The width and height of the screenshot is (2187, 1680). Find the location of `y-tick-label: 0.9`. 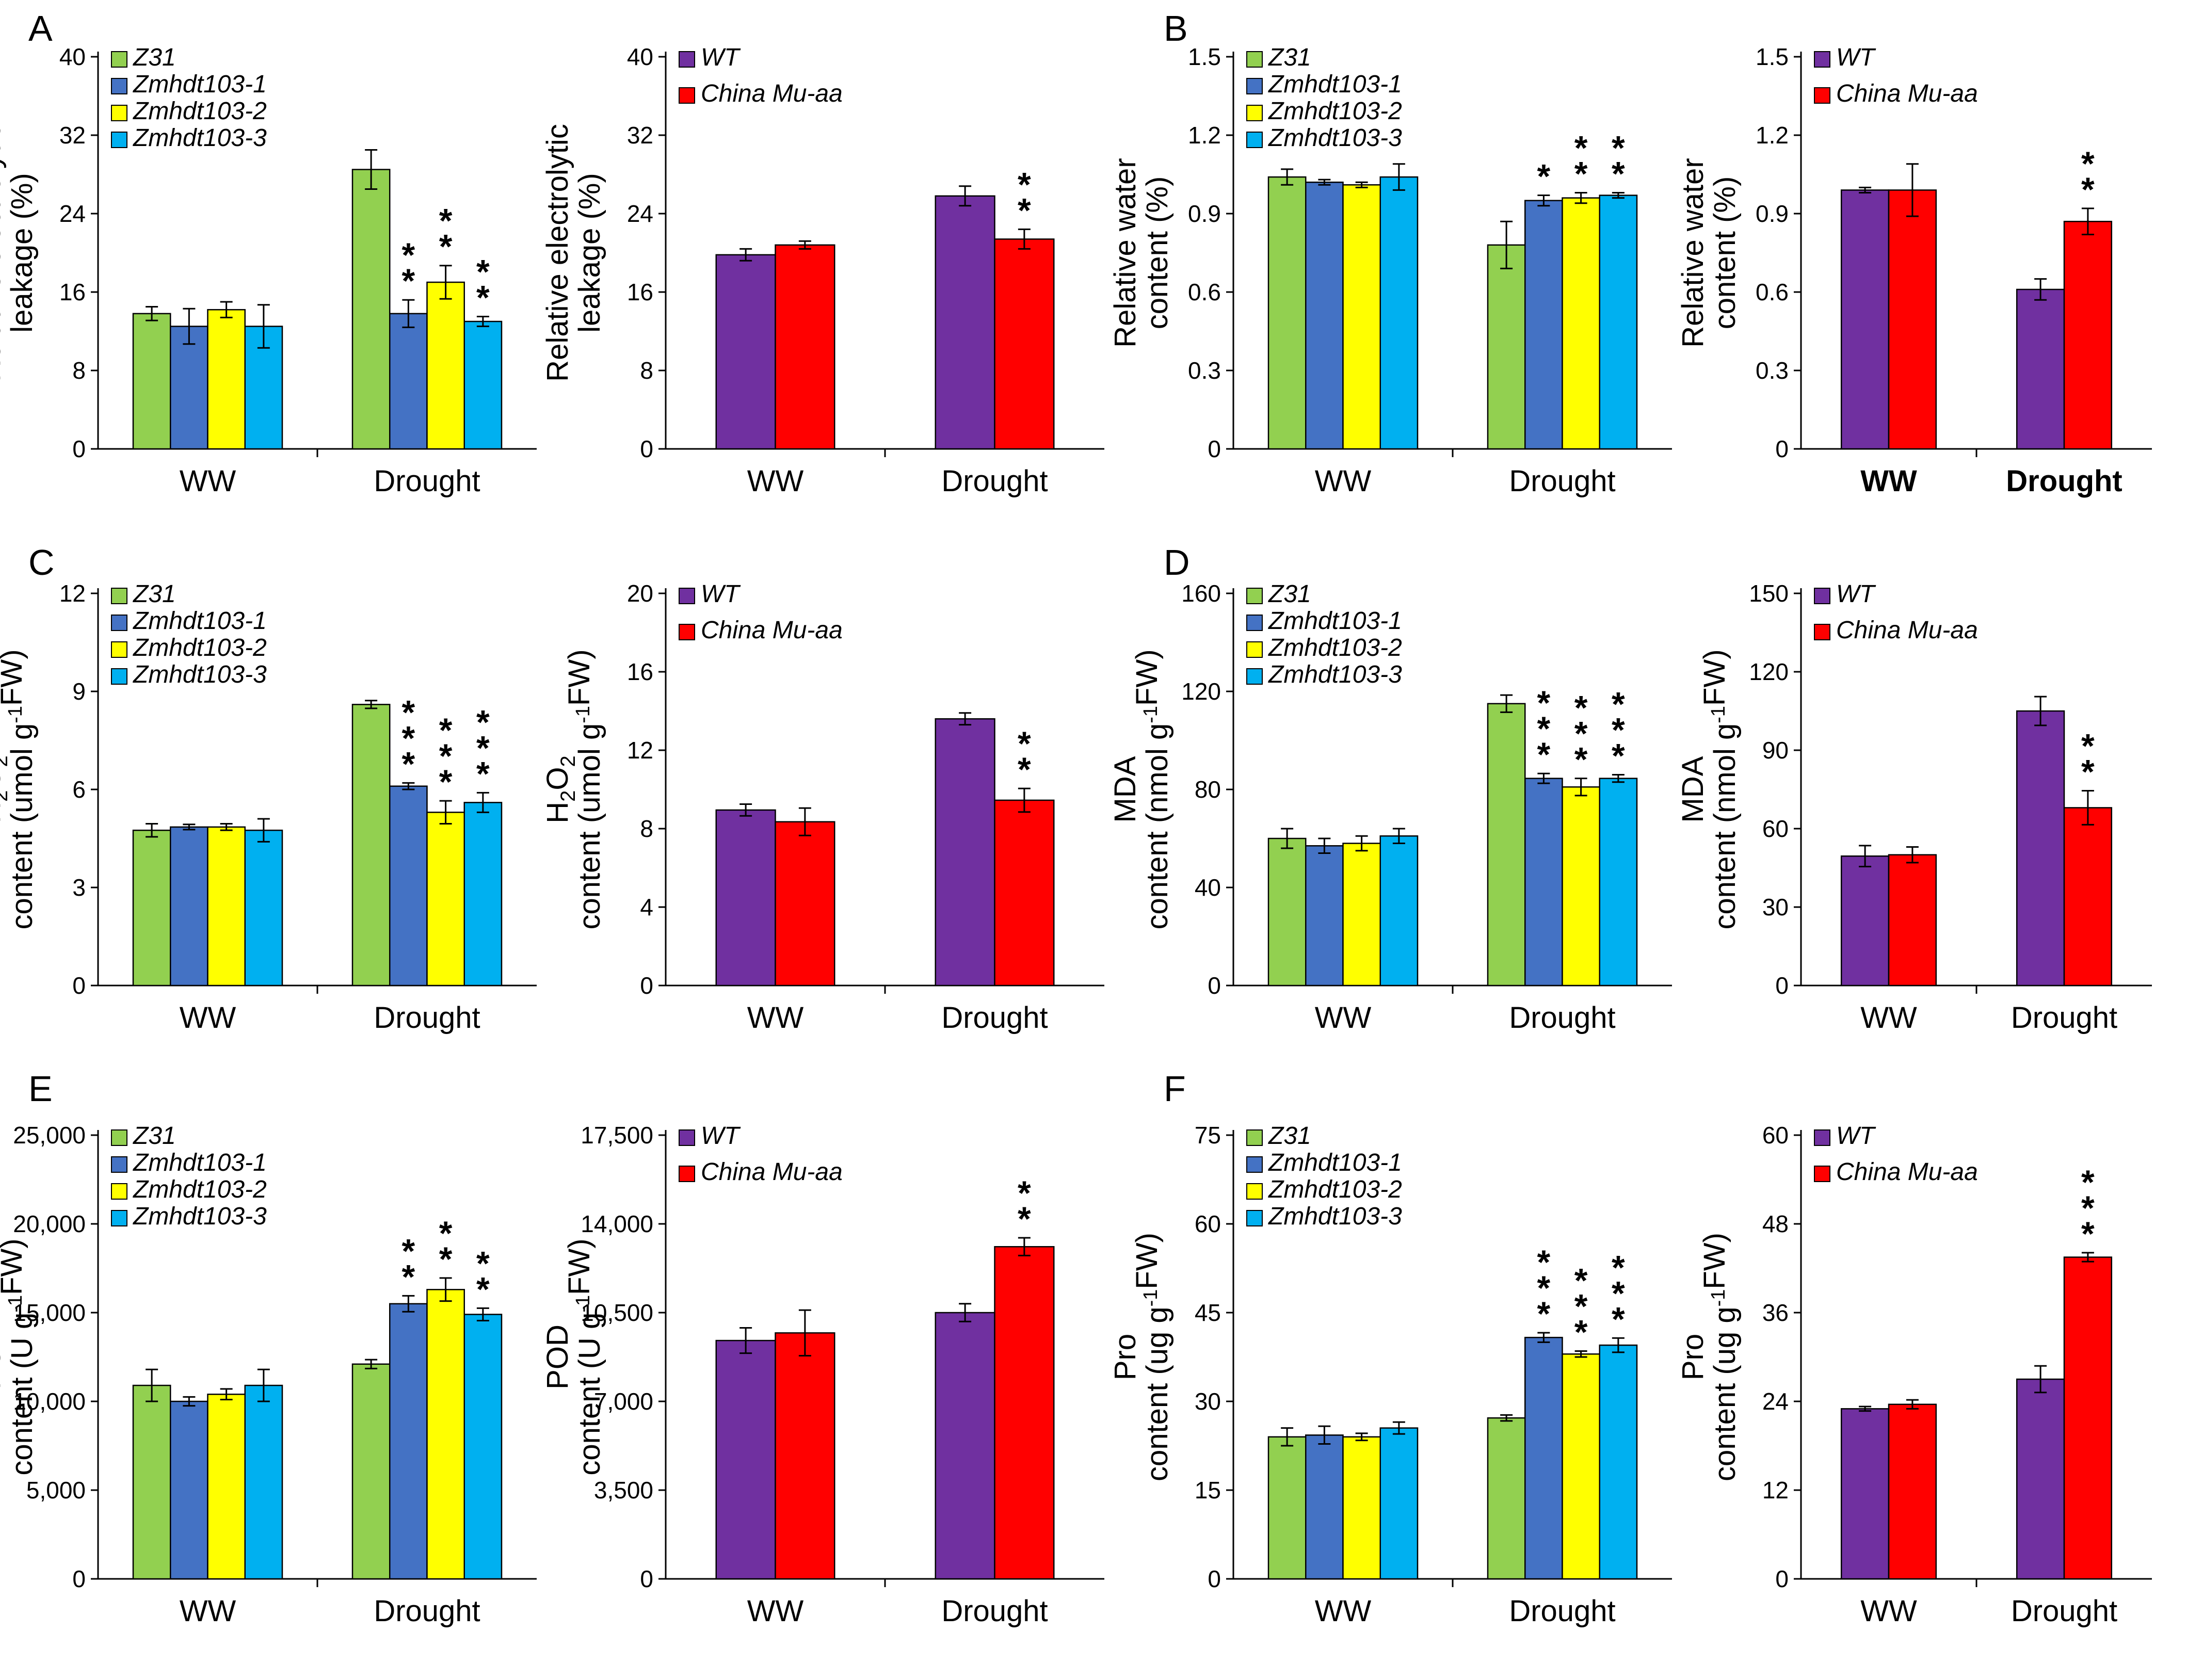

y-tick-label: 0.9 is located at coordinates (1204, 214).